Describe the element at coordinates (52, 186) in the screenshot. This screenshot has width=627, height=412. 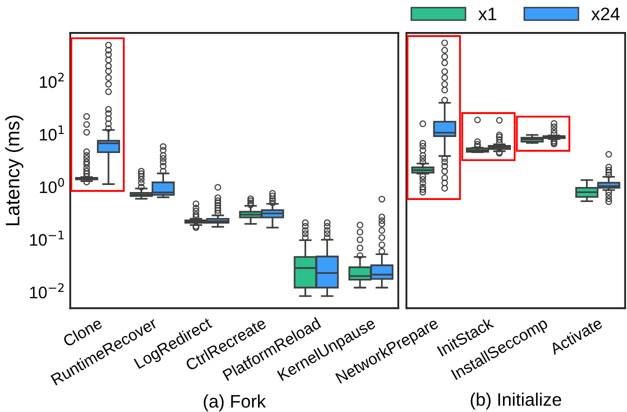
I see `y-tick-label: 10$^{0}$` at that location.